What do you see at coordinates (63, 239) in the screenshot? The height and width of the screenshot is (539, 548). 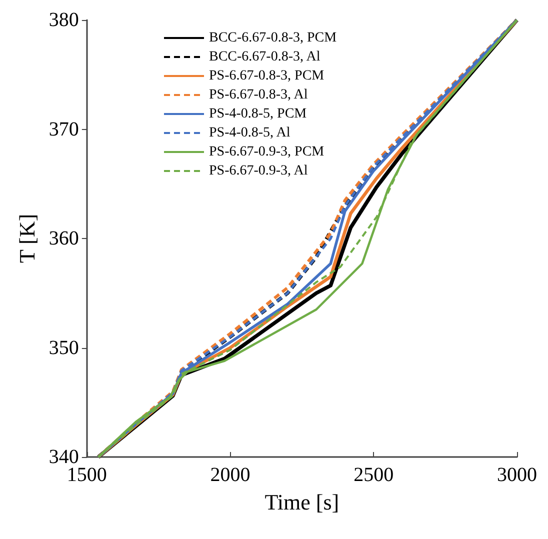 I see `y-tick-label: 360` at bounding box center [63, 239].